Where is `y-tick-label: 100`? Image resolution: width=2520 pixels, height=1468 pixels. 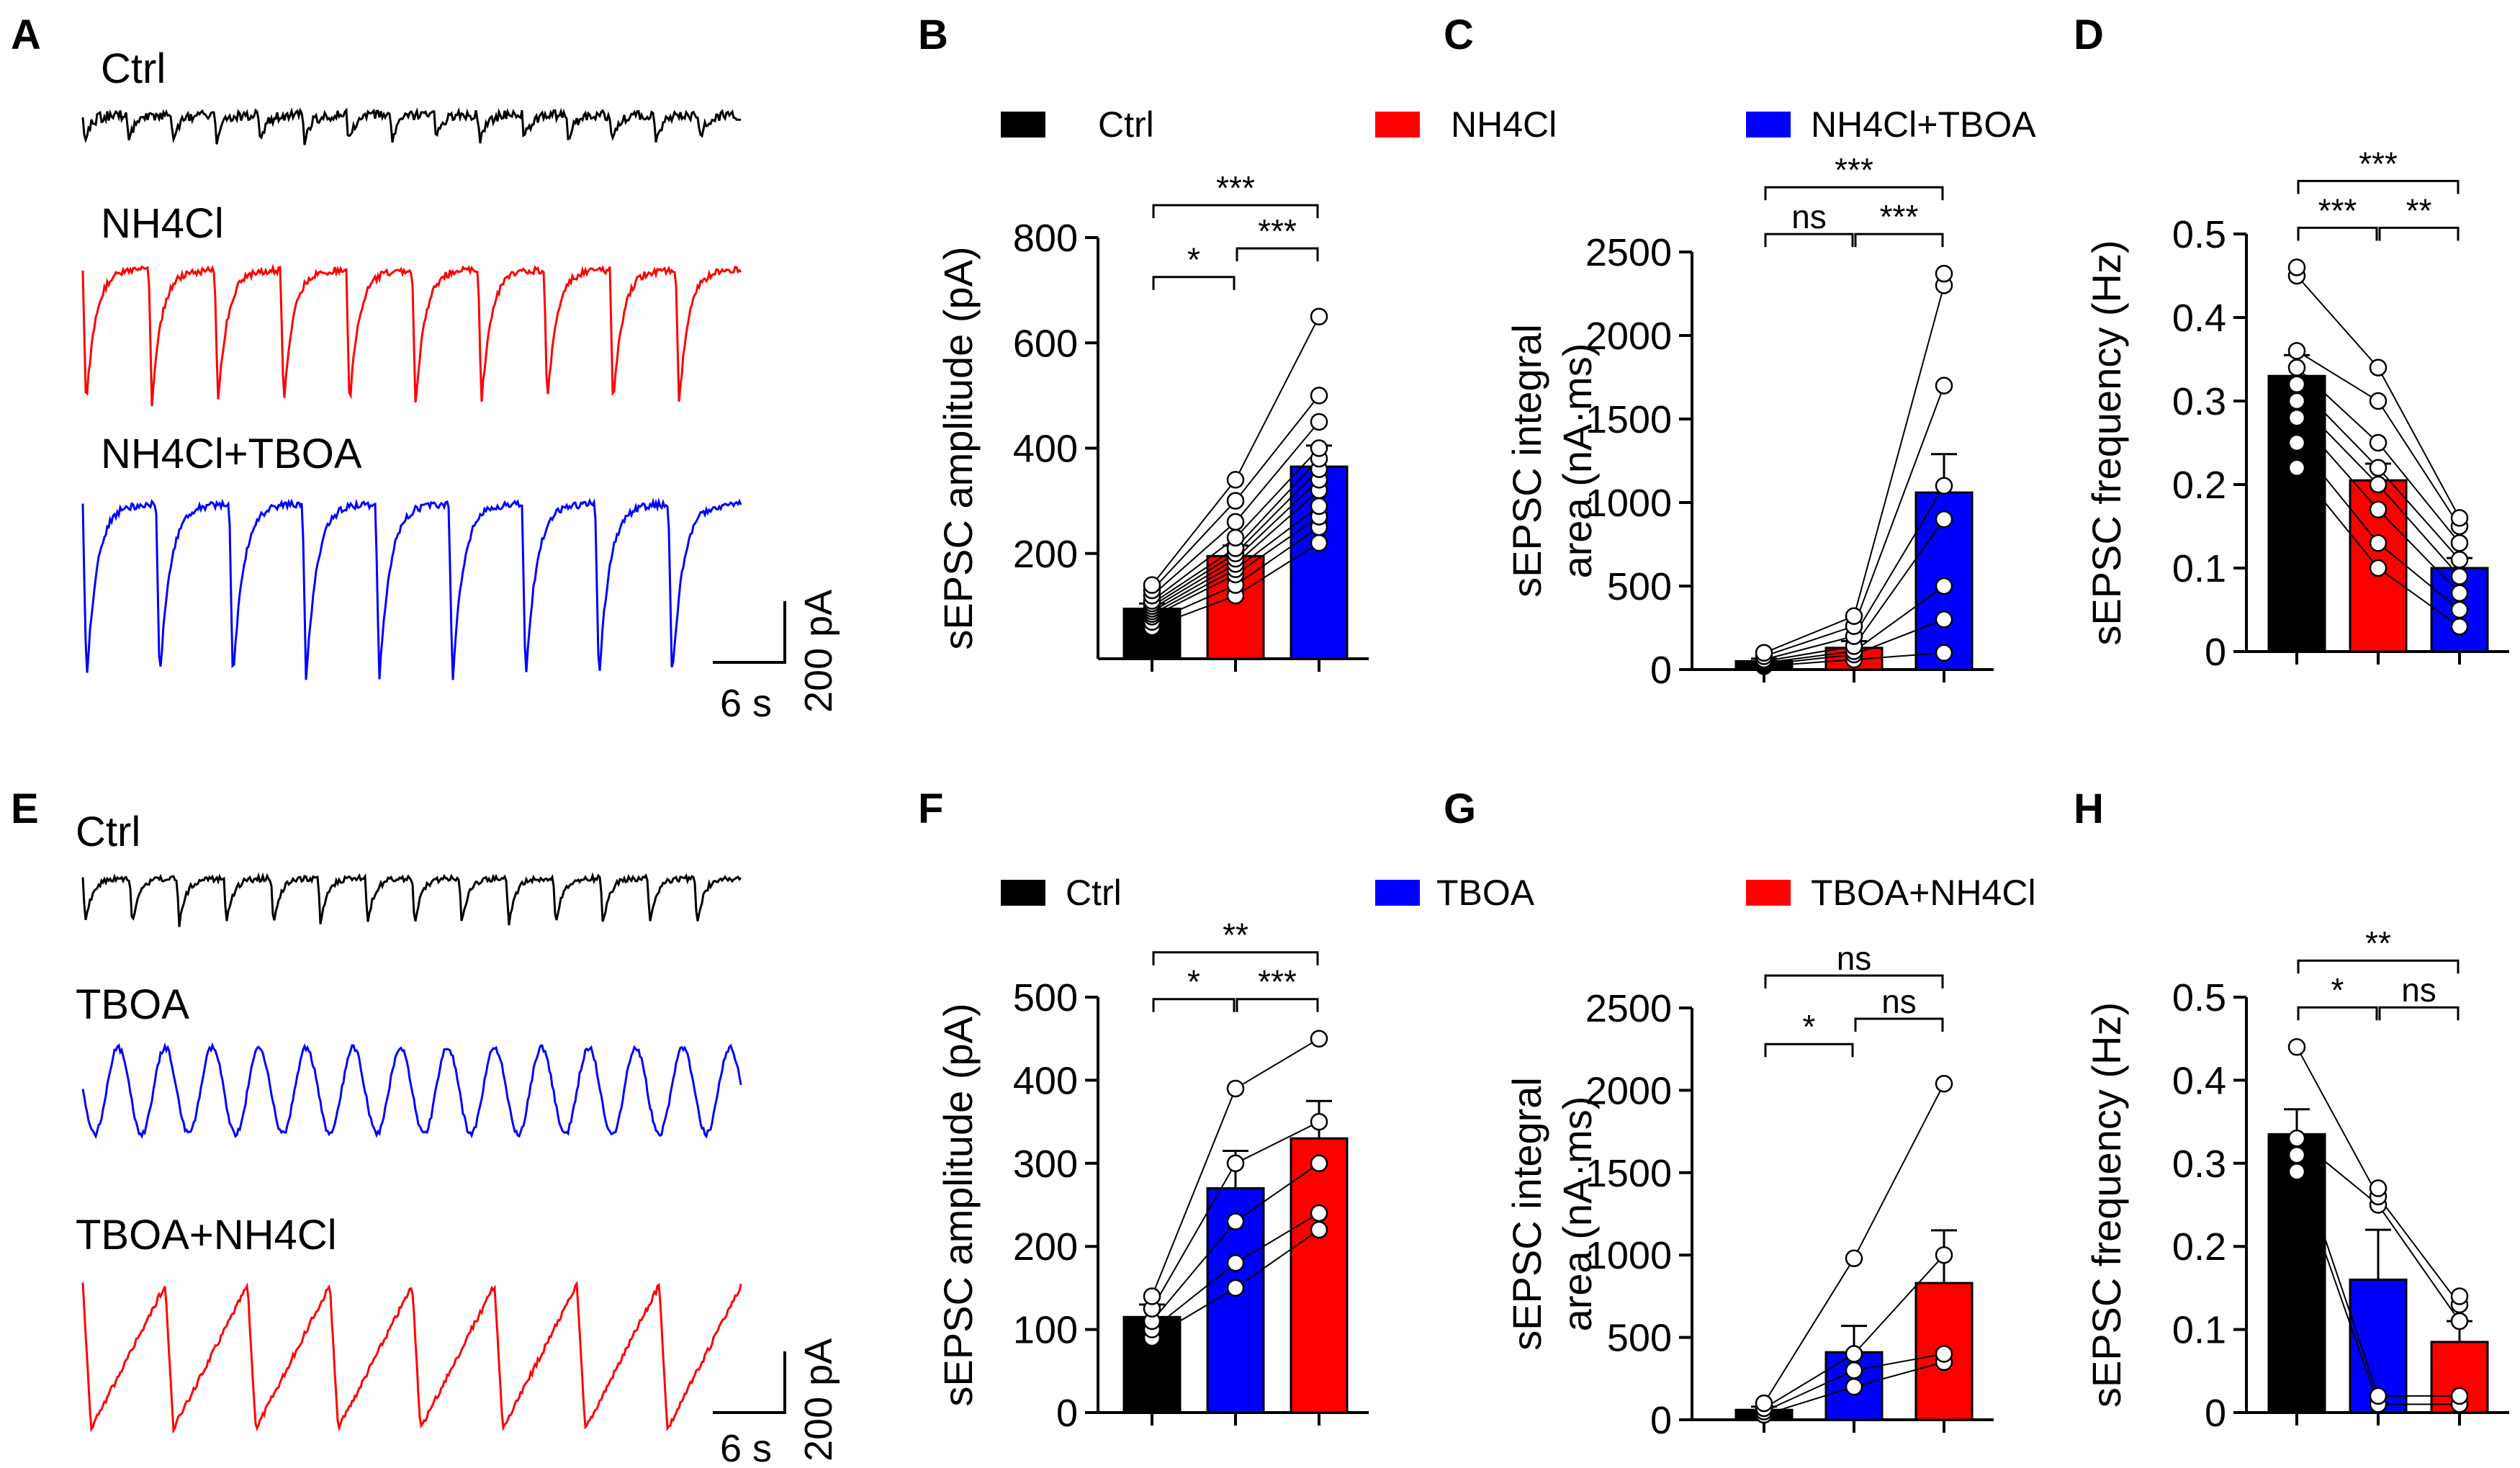 y-tick-label: 100 is located at coordinates (1045, 1330).